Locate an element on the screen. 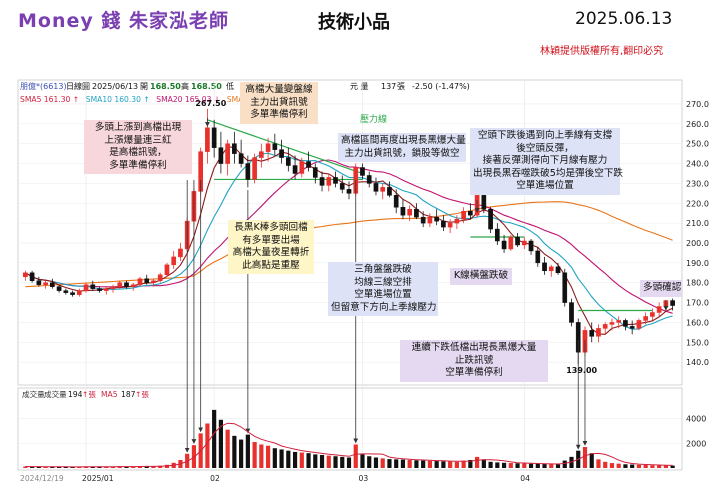 This screenshot has width=720, height=495. price-tick-label: 270.0 is located at coordinates (697, 104).